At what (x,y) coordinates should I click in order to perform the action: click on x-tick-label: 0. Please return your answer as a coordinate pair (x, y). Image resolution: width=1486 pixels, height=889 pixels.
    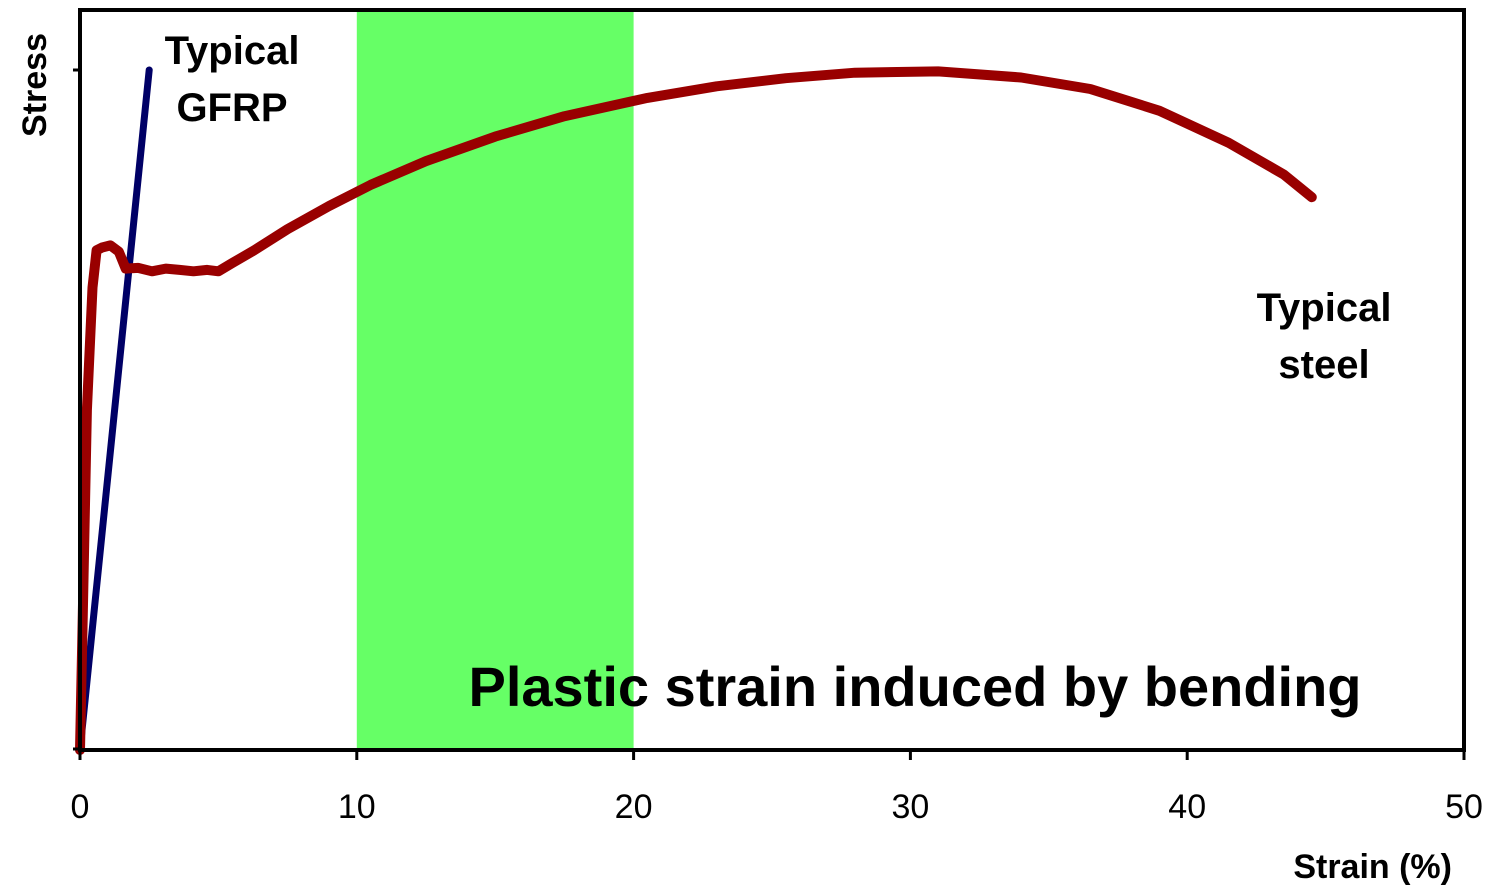
    Looking at the image, I should click on (80, 807).